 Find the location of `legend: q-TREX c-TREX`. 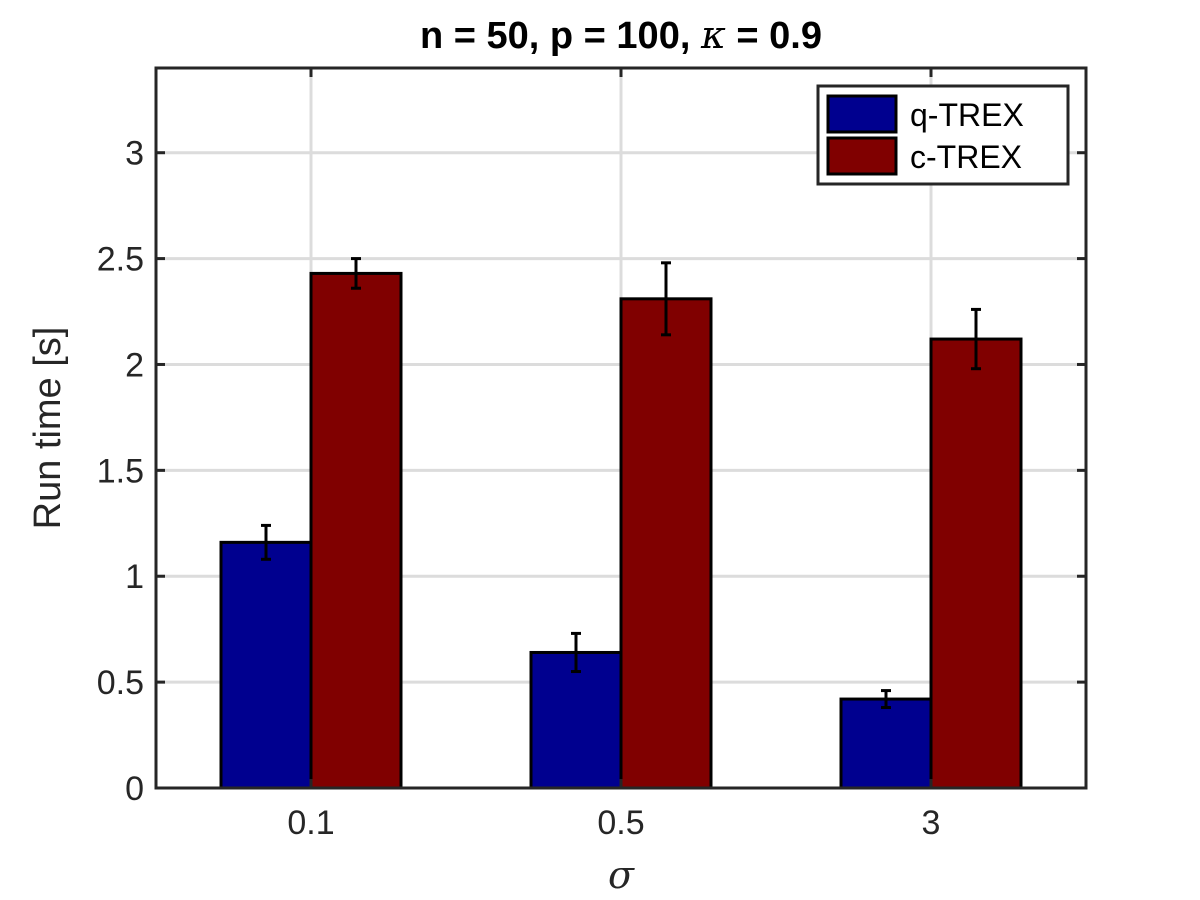

legend: q-TREX c-TREX is located at coordinates (943, 135).